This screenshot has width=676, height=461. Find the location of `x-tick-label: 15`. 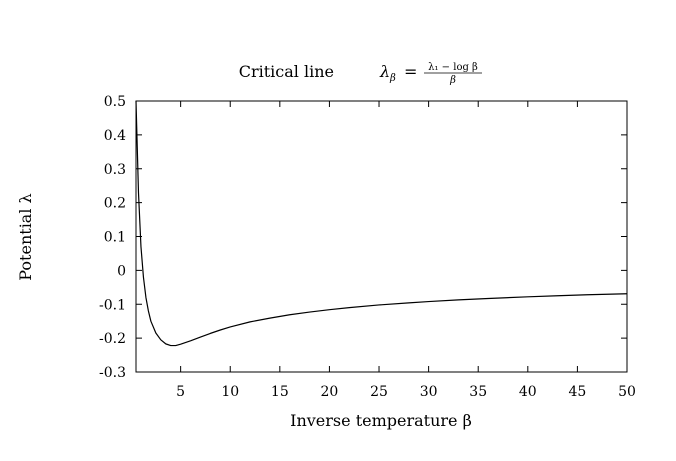

x-tick-label: 15 is located at coordinates (280, 392).